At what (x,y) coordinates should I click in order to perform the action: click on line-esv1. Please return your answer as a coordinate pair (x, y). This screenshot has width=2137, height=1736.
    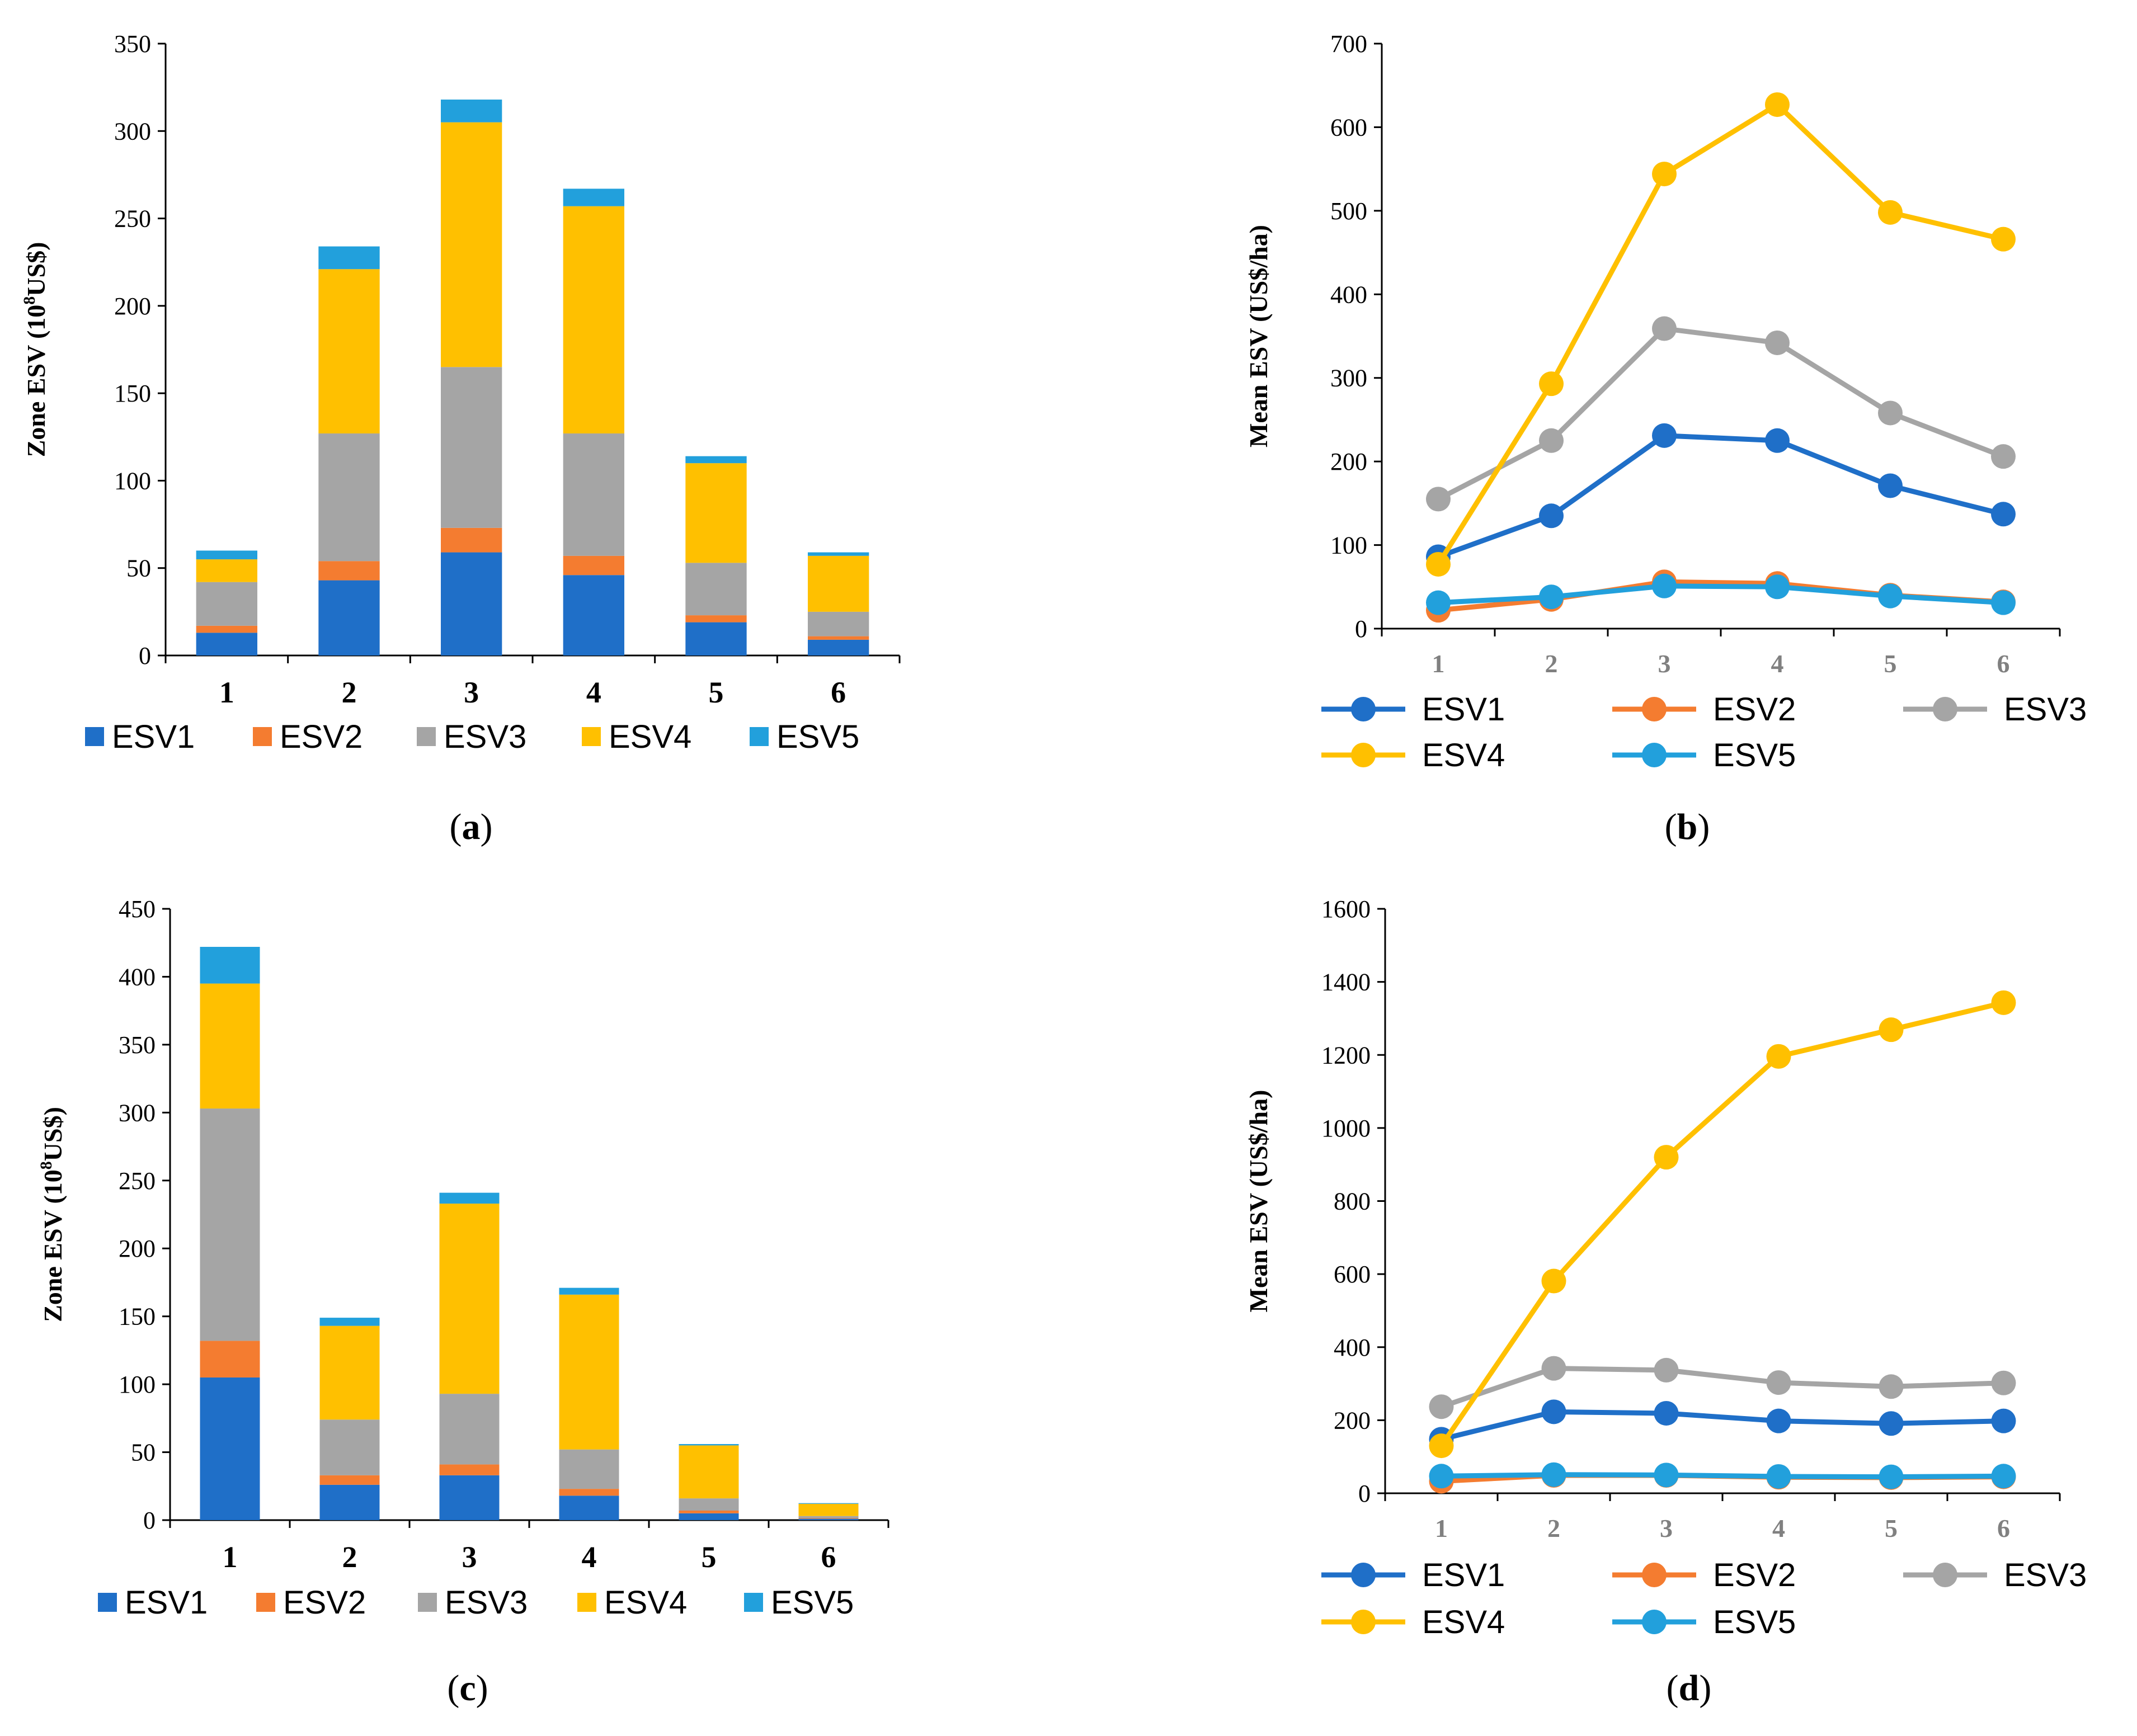
    Looking at the image, I should click on (1722, 1425).